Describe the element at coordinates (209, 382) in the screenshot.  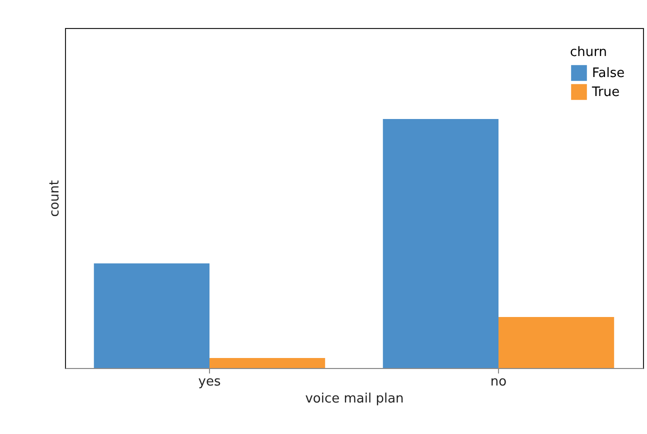
I see `x-tick-label: yes` at that location.